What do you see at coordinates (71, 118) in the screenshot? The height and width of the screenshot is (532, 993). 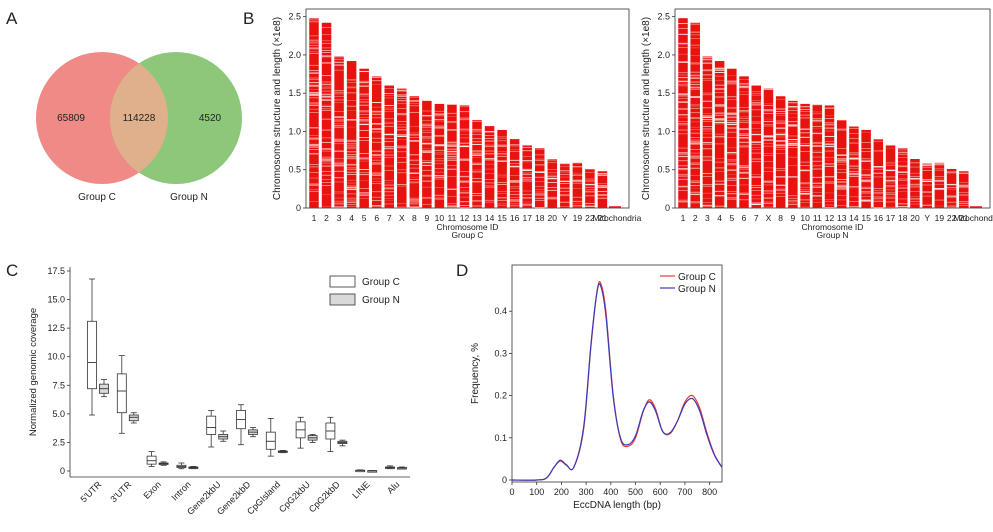 I see `venn-count-group-c-only: 65809` at bounding box center [71, 118].